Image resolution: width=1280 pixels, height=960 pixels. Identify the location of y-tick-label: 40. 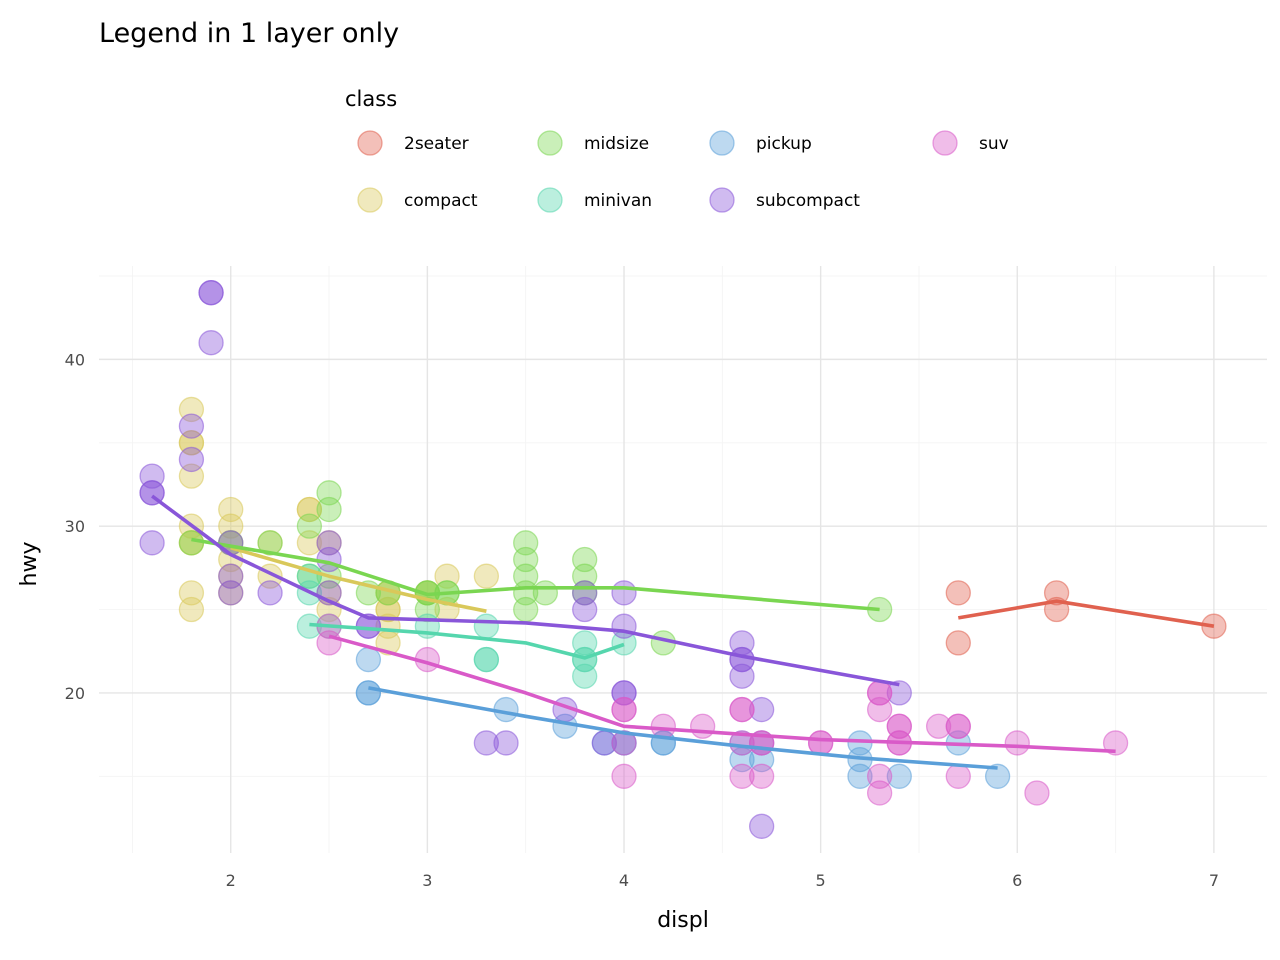
(75, 359).